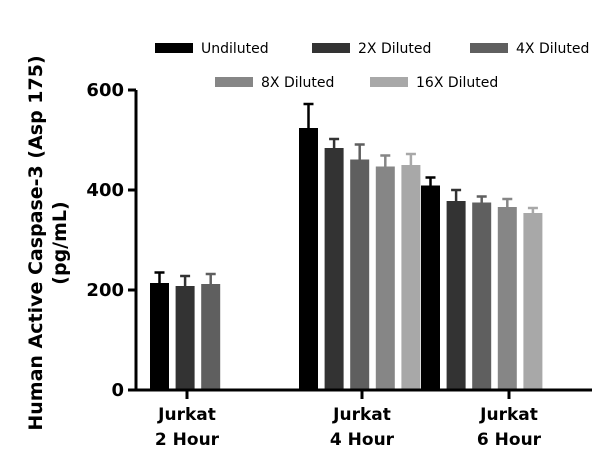 This screenshot has height=451, width=599. What do you see at coordinates (394, 49) in the screenshot?
I see `legend-label-2: 2X Diluted` at bounding box center [394, 49].